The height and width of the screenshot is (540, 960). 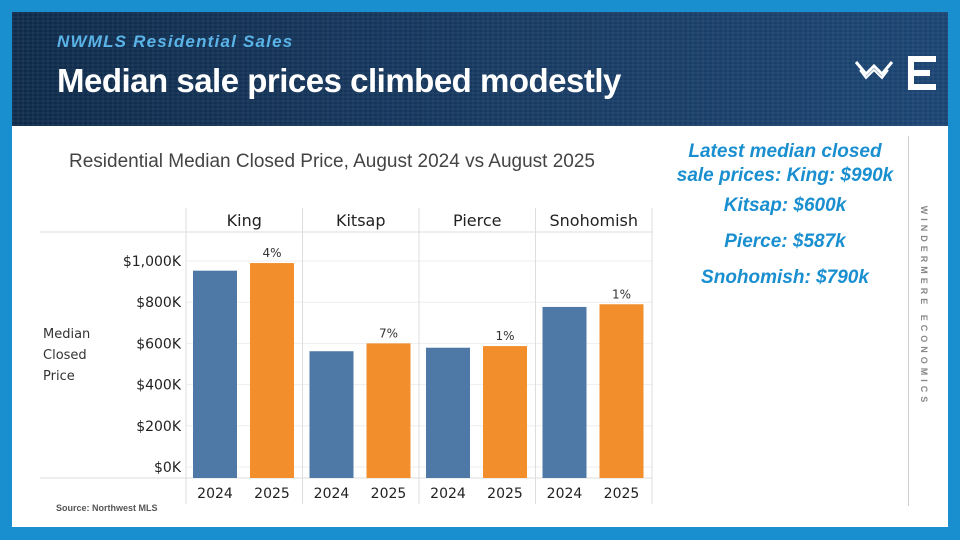 What do you see at coordinates (477, 220) in the screenshot?
I see `facet-label: Pierce` at bounding box center [477, 220].